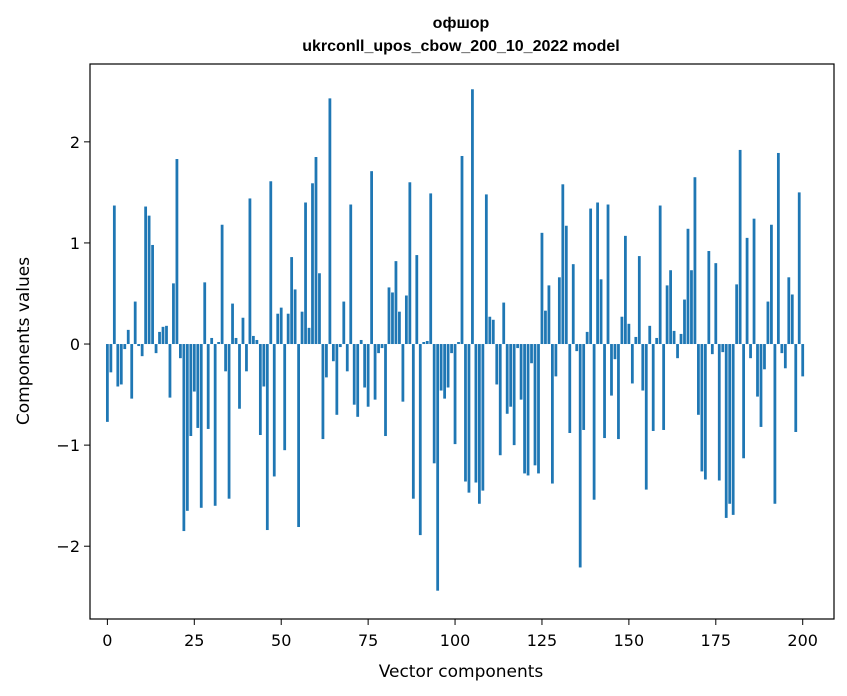 Image resolution: width=847 pixels, height=696 pixels. Describe the element at coordinates (68, 546) in the screenshot. I see `y-tick-label: −2` at that location.